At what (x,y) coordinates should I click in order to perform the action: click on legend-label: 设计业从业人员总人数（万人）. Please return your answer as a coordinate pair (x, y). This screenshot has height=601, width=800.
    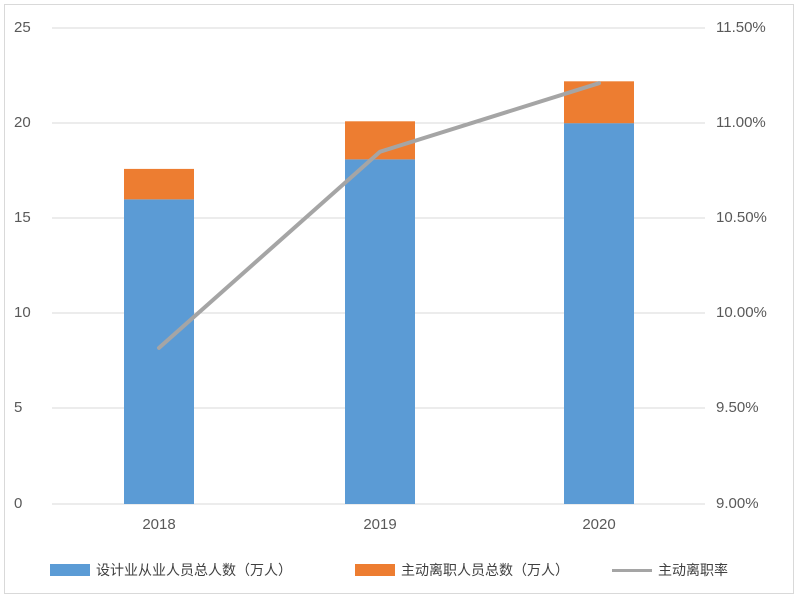
    Looking at the image, I should click on (194, 570).